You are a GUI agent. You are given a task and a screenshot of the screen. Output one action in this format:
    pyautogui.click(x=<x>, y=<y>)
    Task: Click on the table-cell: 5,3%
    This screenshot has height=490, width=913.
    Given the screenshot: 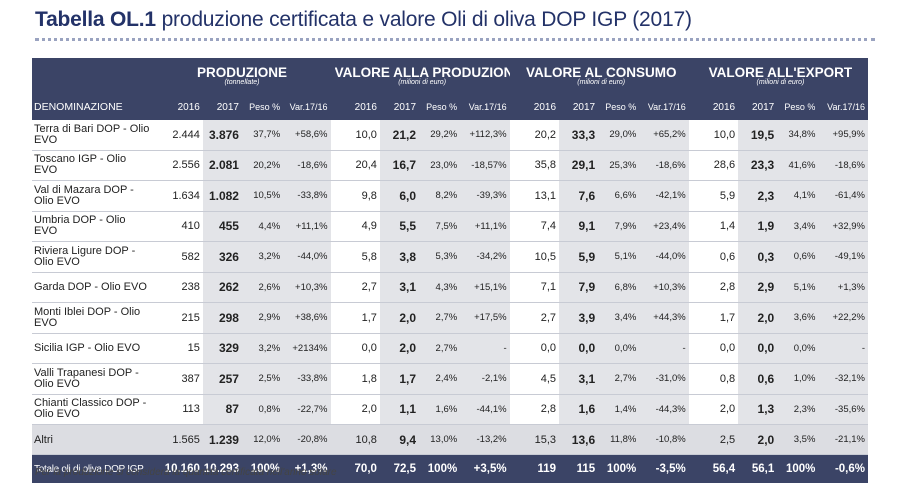 What is the action you would take?
    pyautogui.click(x=440, y=257)
    